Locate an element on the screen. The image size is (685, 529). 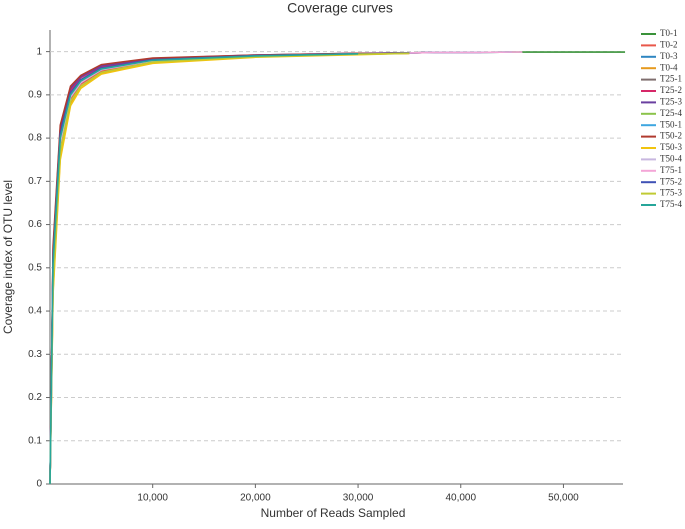
legend-label: T50-2 is located at coordinates (671, 136).